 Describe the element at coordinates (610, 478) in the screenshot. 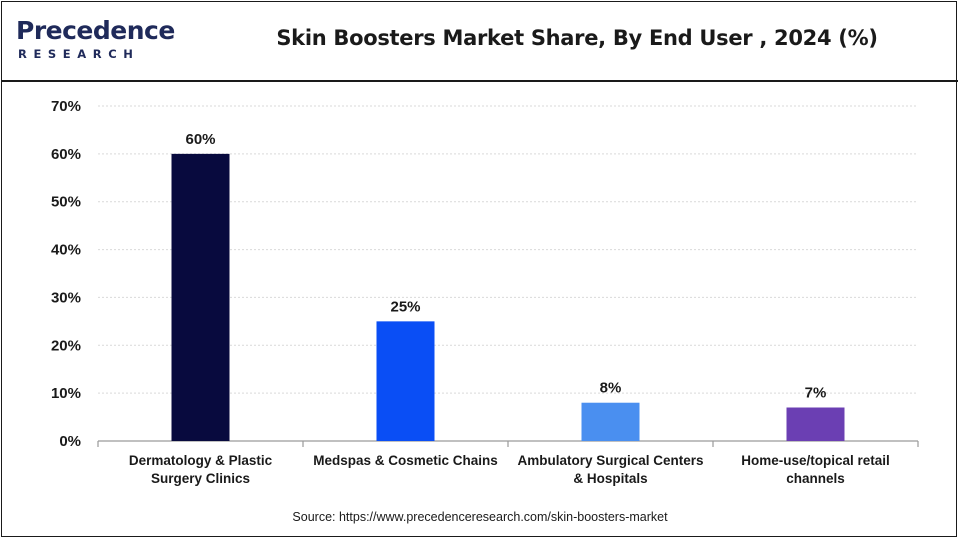

I see `x-category-label-line: & Hospitals` at that location.